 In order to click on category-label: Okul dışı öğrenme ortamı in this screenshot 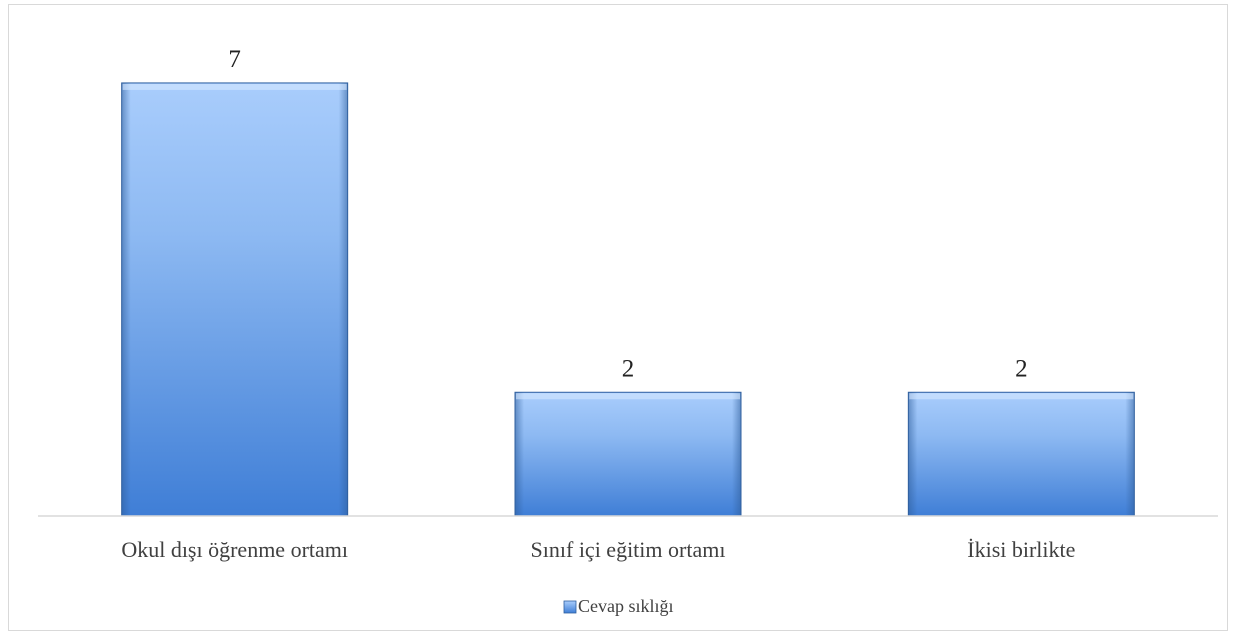, I will do `click(234, 549)`.